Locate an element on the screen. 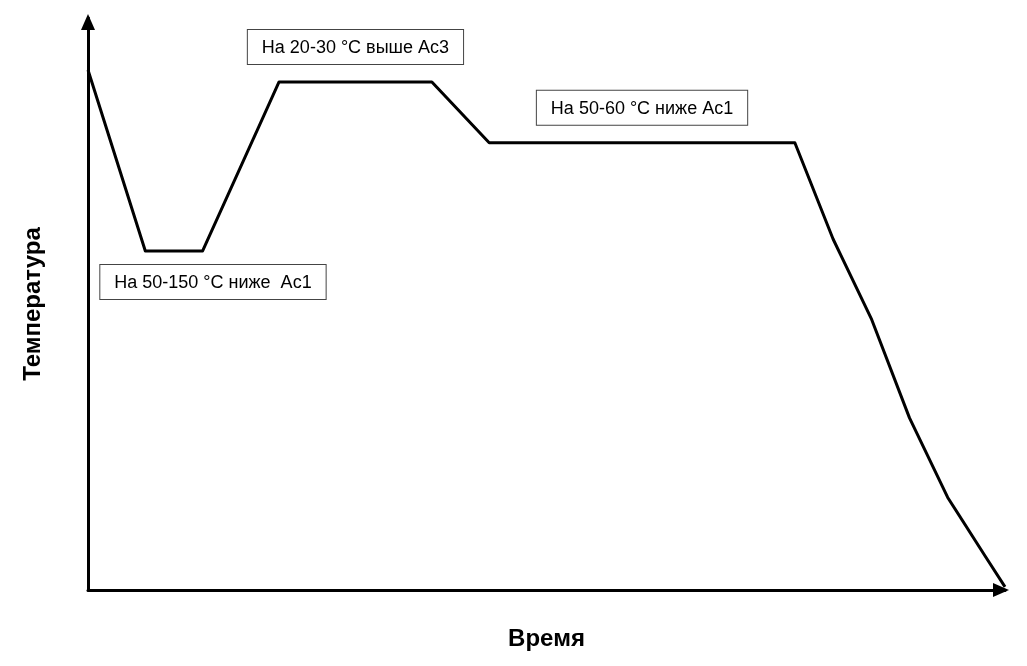  annotation: На 50-60 °C ниже Ac1 is located at coordinates (642, 107).